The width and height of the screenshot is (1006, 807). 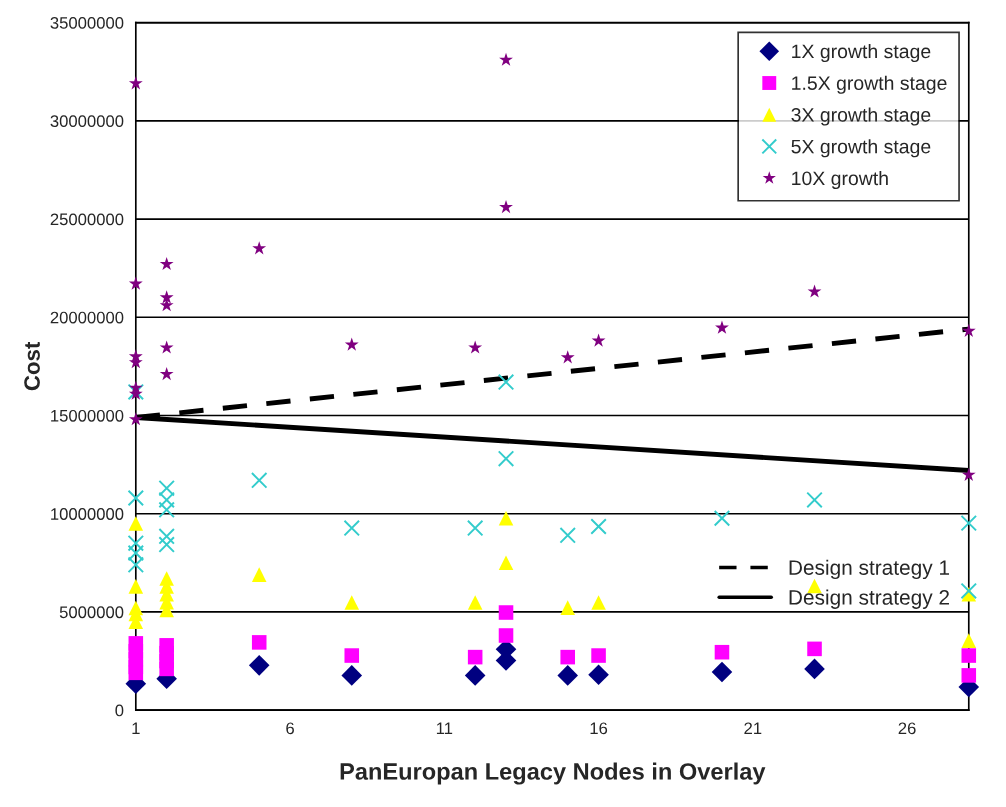 I want to click on x-tick-label: 16, so click(x=599, y=728).